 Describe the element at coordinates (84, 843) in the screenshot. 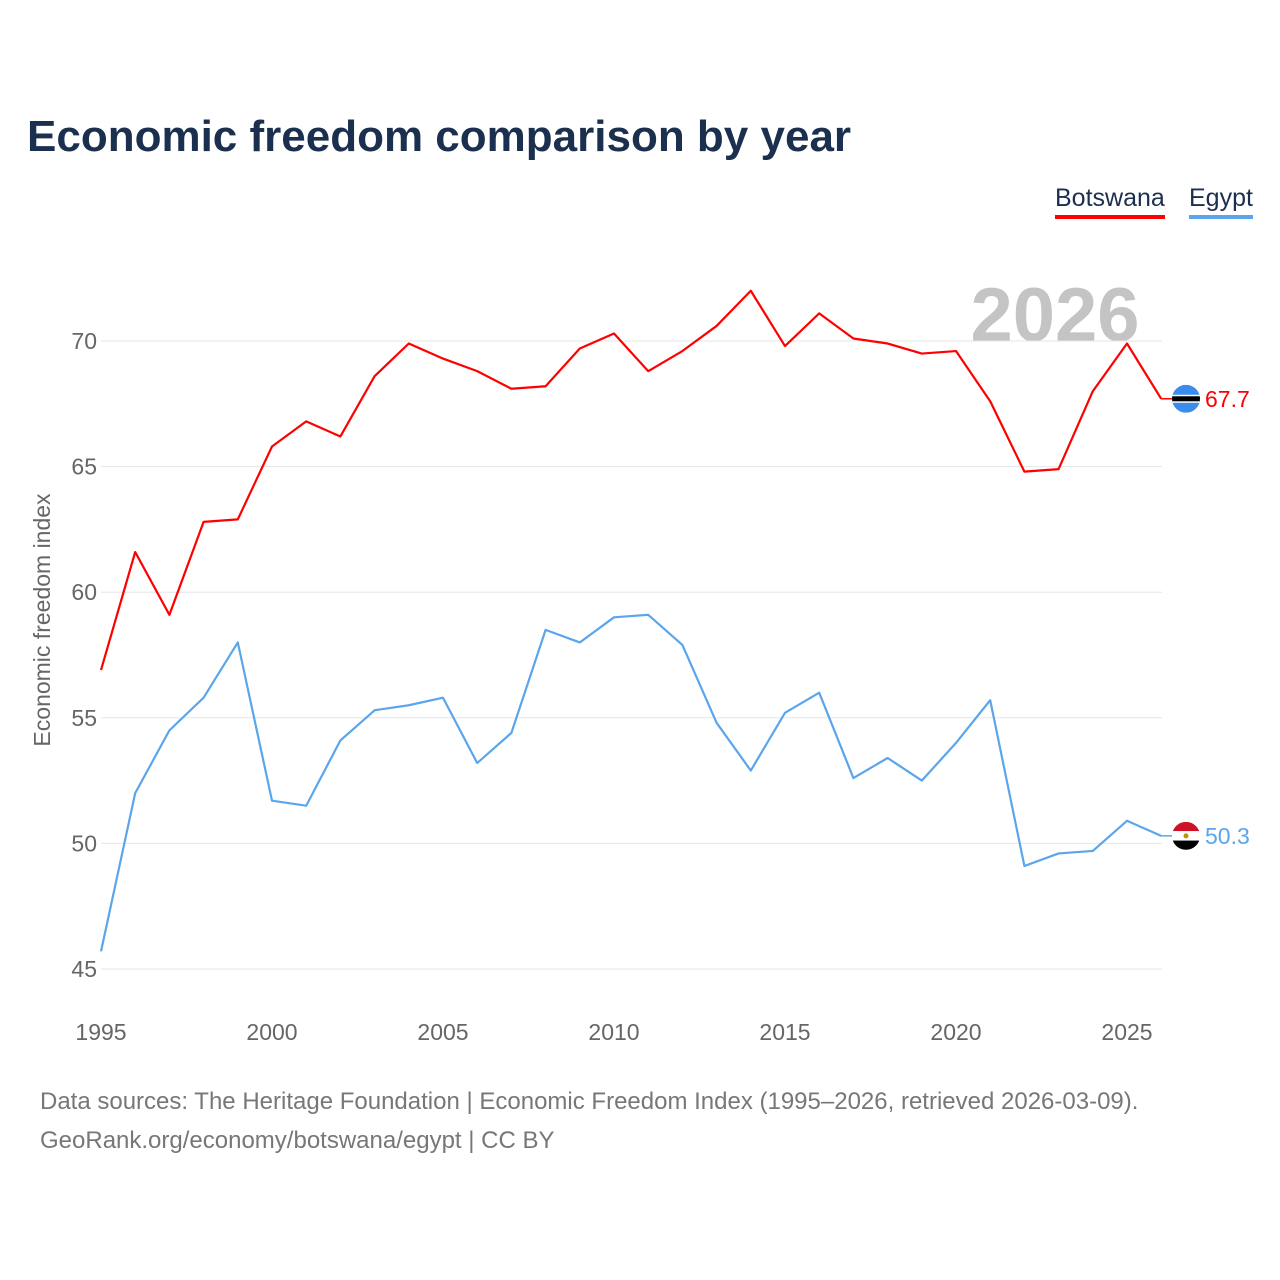

I see `y-tick-label: 50` at that location.